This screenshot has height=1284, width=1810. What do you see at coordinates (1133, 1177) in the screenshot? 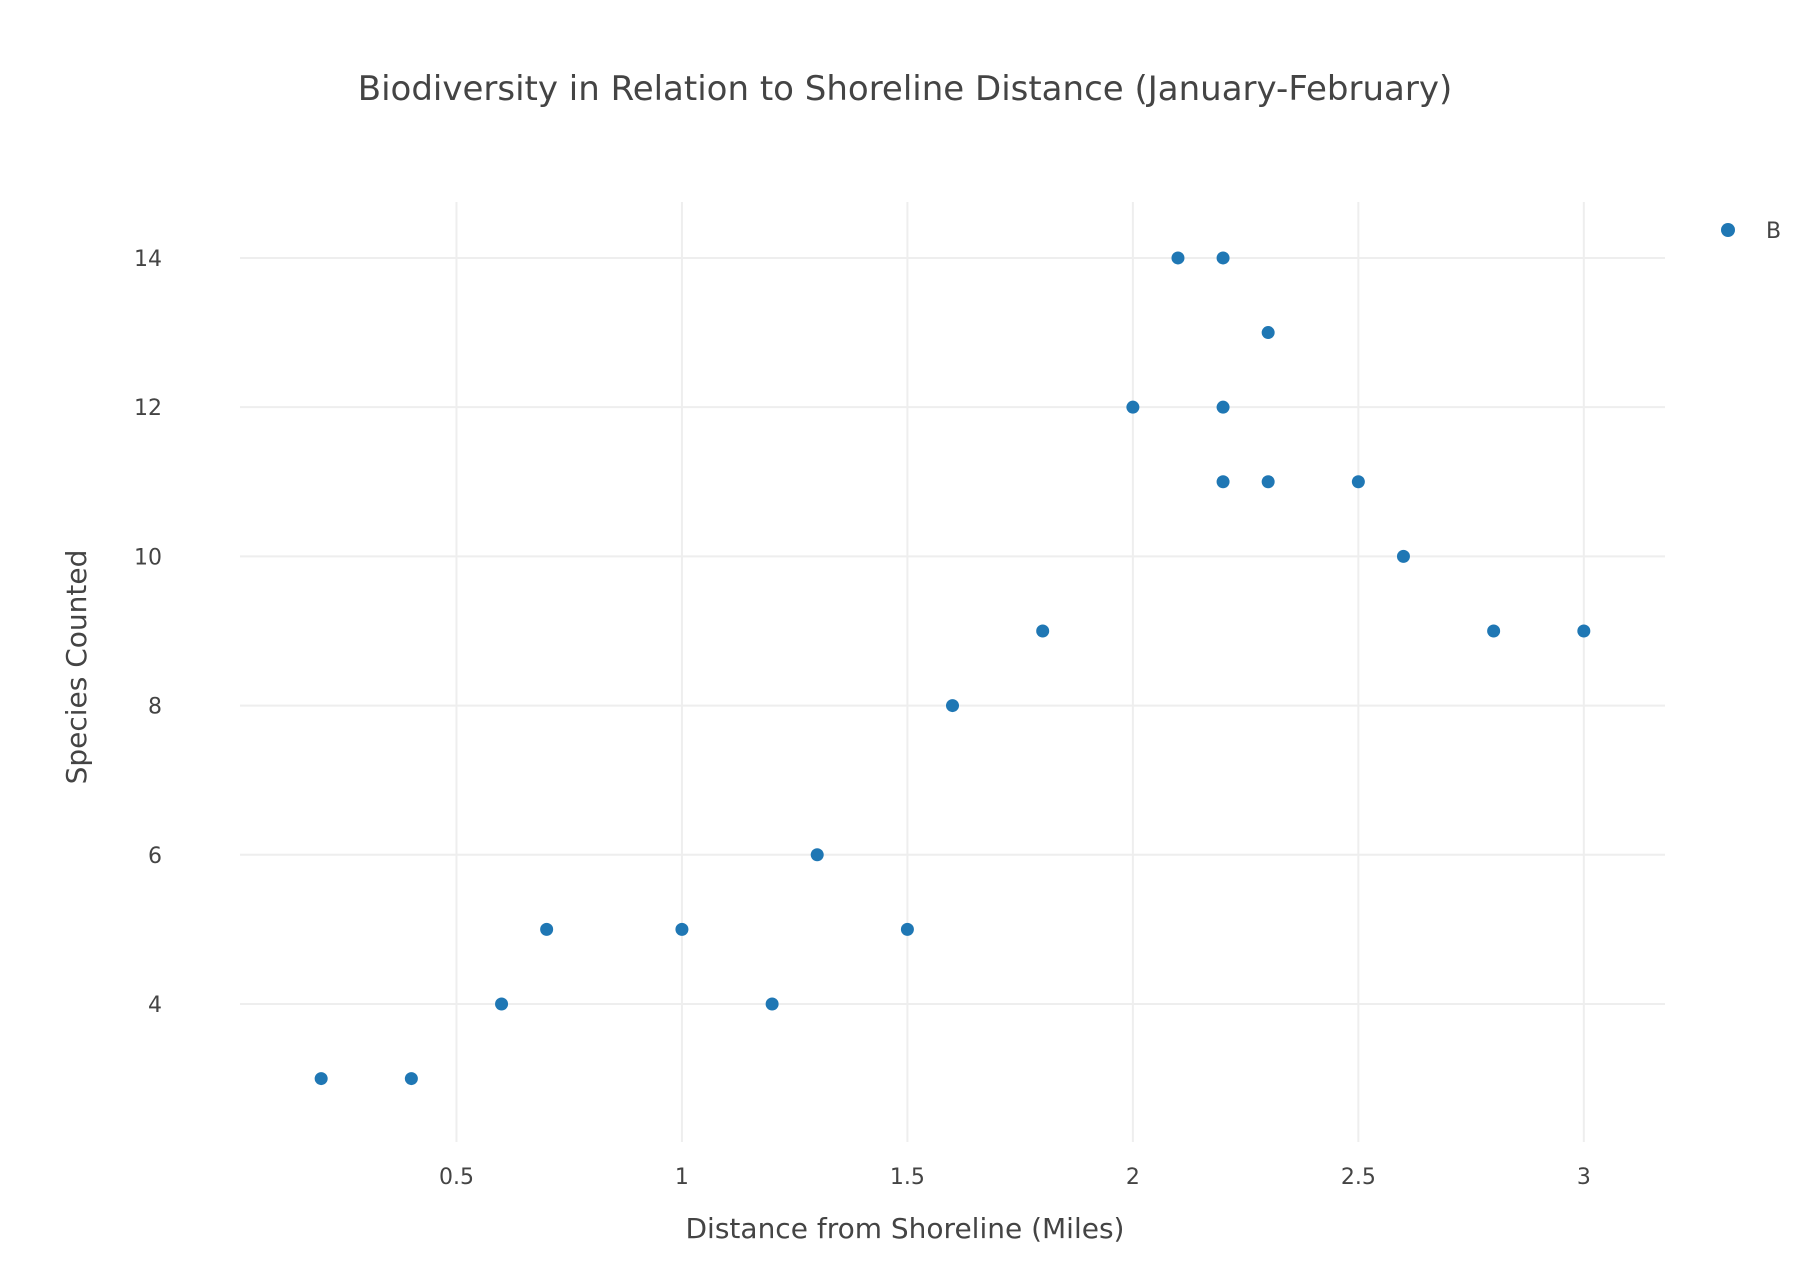
I see `x-tick-label: 2` at bounding box center [1133, 1177].